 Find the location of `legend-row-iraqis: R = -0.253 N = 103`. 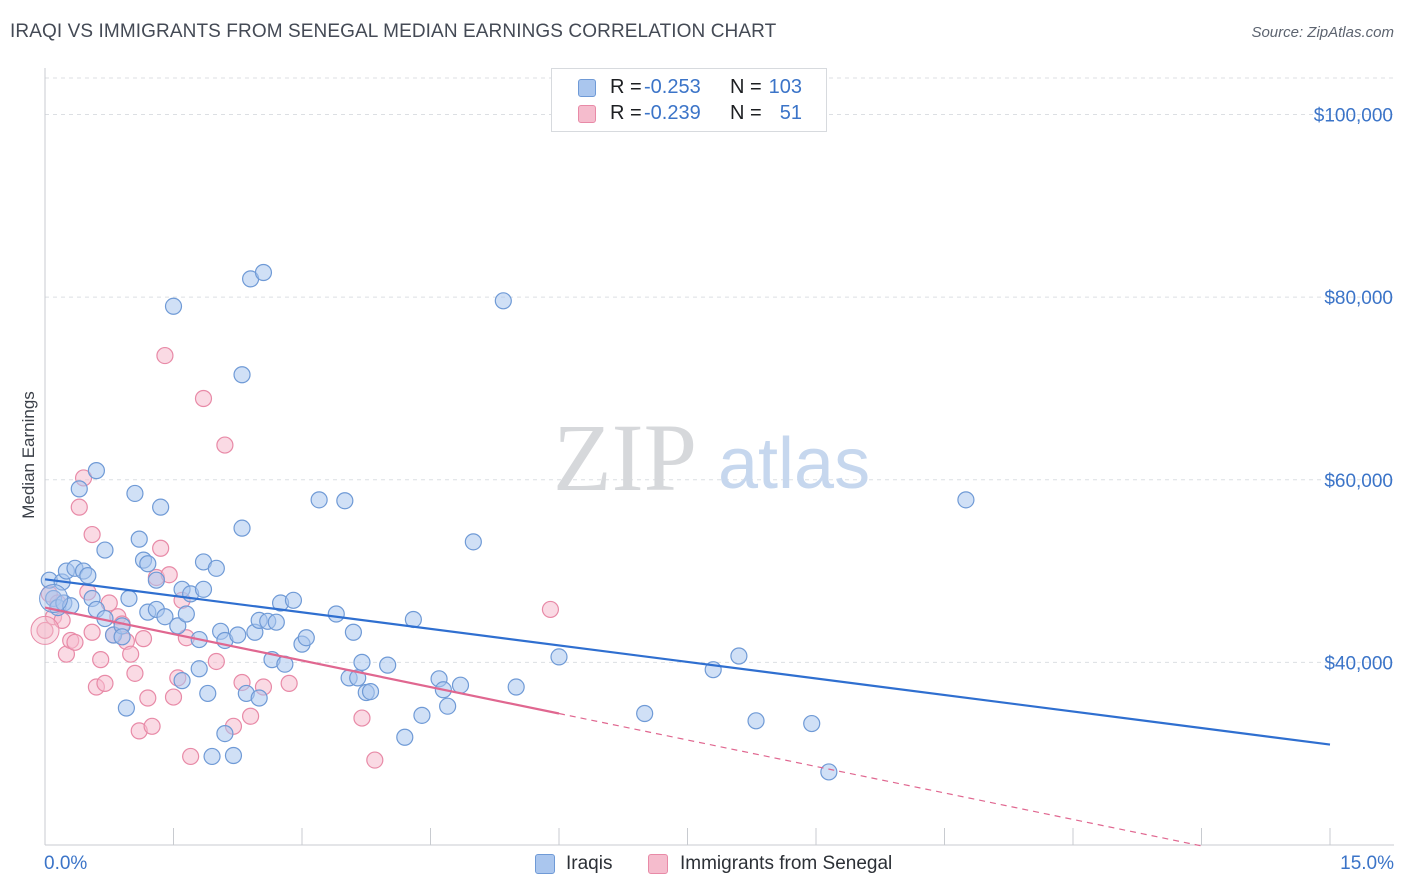

legend-row-iraqis: R = -0.253 N = 103 is located at coordinates (689, 88).